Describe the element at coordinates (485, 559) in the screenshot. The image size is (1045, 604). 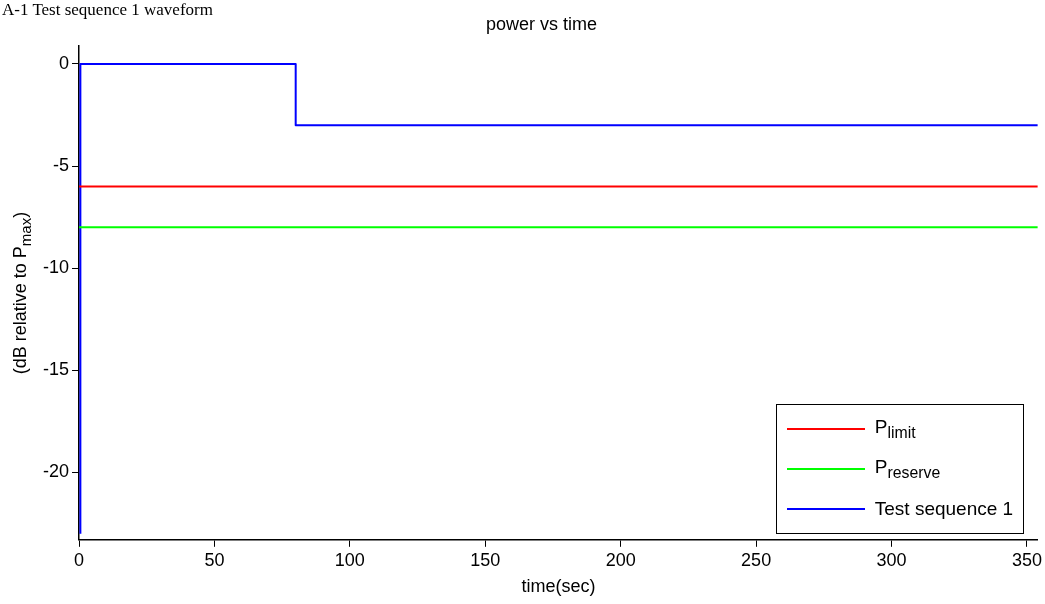
I see `x-tick-label: 150` at that location.